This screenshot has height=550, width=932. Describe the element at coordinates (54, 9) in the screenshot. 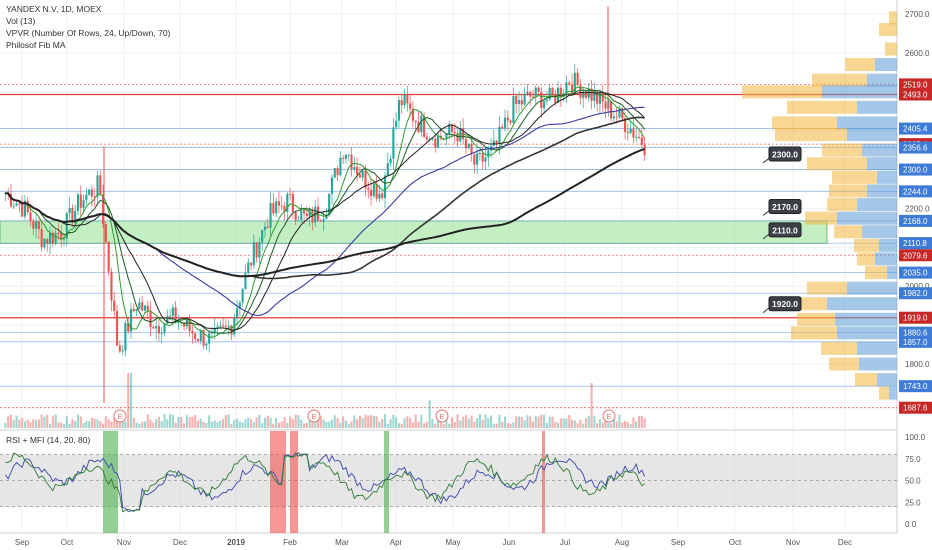

I see `legend-symbol: YANDEX N.V, 1D, MOEX` at that location.